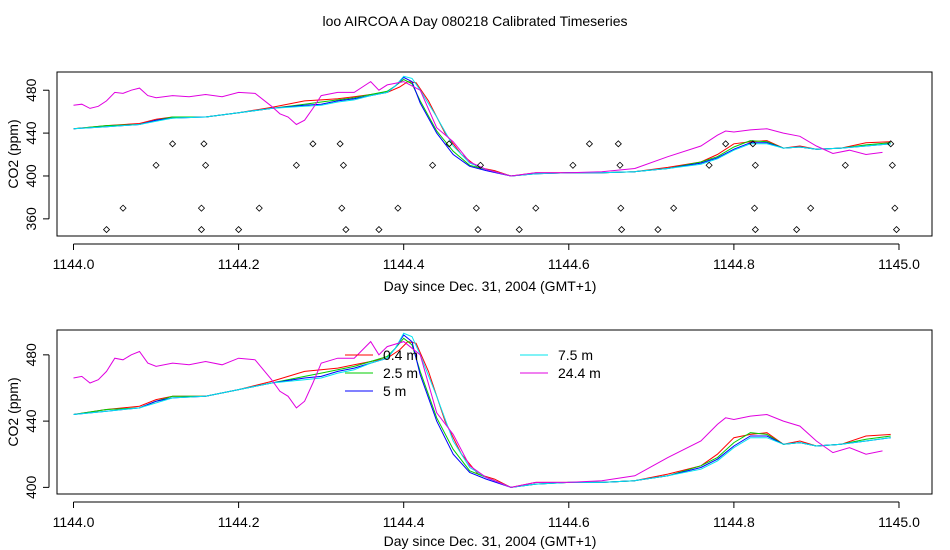  I want to click on bottom-y-axis-label: CO2 (ppm), so click(13, 411).